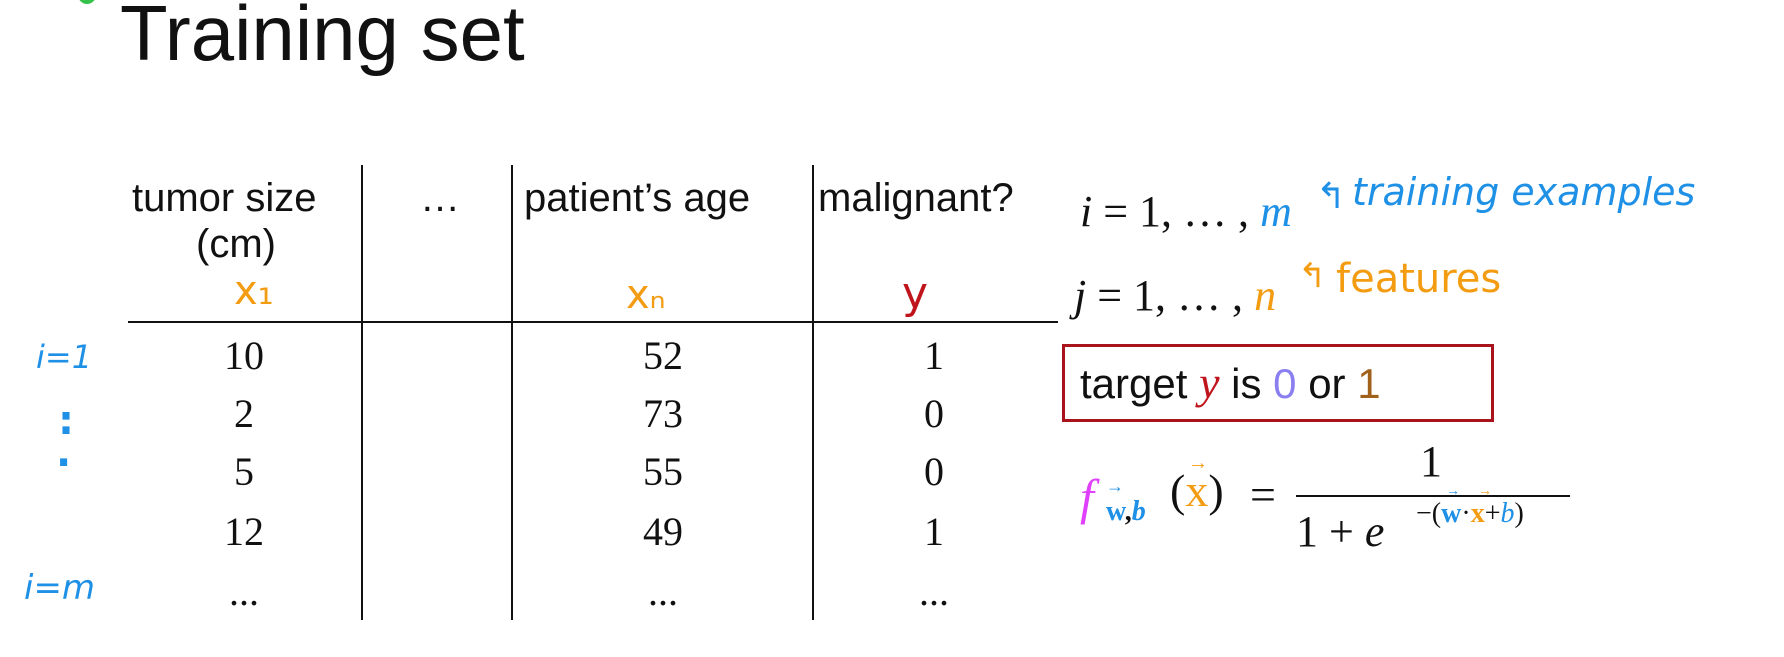  What do you see at coordinates (1115, 486) in the screenshot?
I see `formula-sub-w-arrow: →` at bounding box center [1115, 486].